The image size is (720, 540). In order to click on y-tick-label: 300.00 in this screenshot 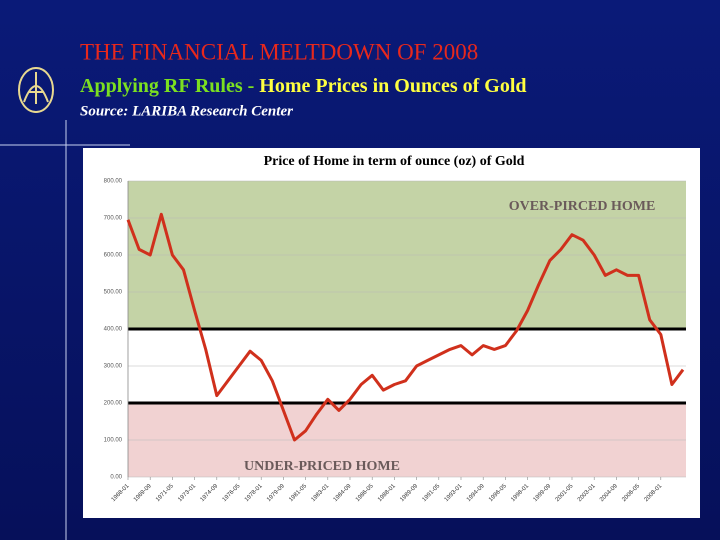, I will do `click(113, 367)`.